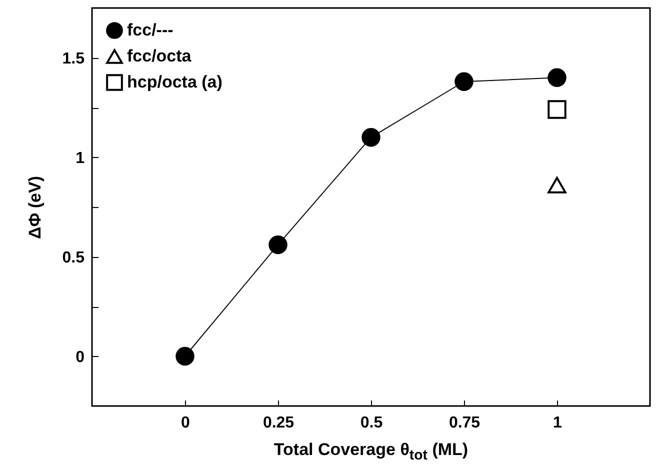  I want to click on y-tick-label: 1.5, so click(73, 59).